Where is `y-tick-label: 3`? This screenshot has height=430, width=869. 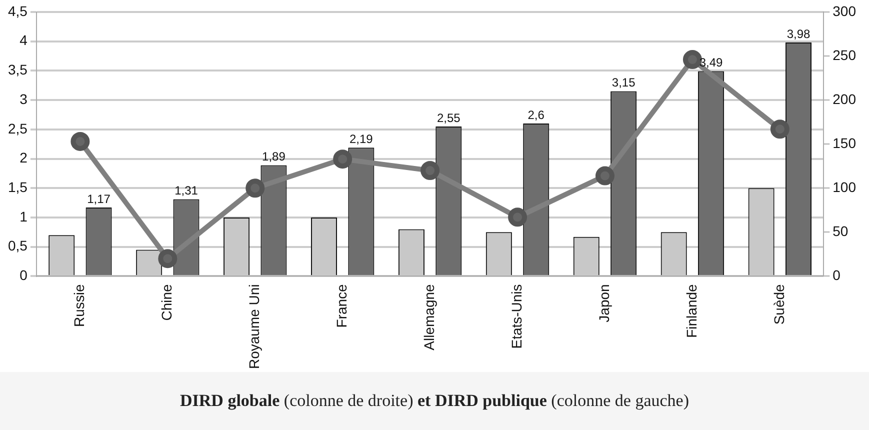 y-tick-label: 3 is located at coordinates (24, 98).